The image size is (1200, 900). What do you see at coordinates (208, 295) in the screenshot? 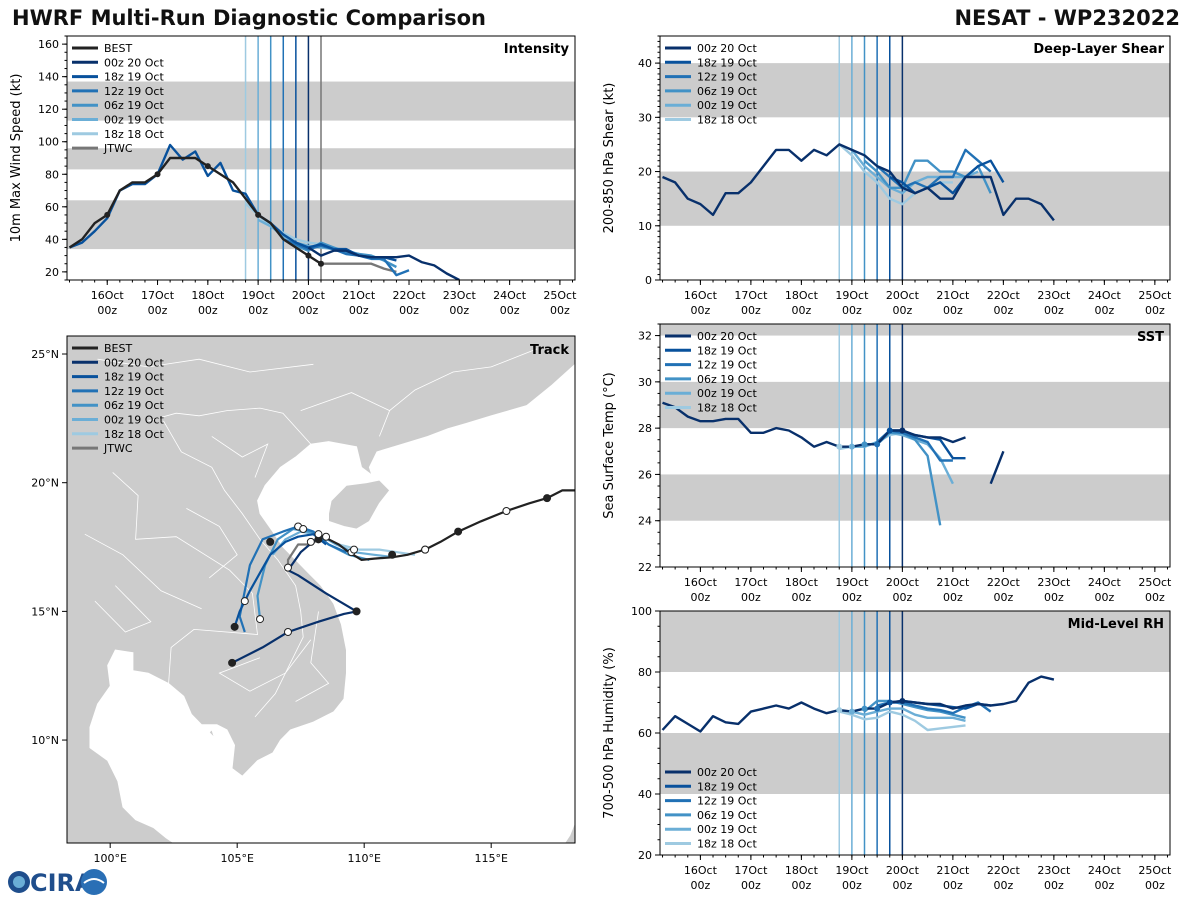
I see `intensity-xtick-day-2: 18Oct` at bounding box center [208, 295].